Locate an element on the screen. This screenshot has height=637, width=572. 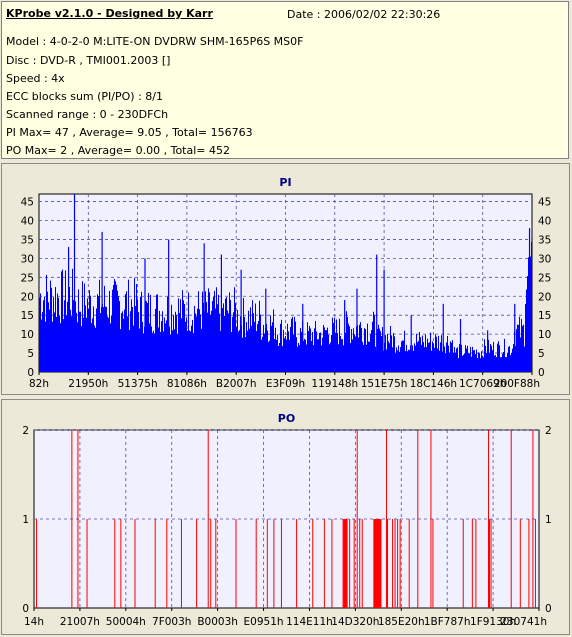
y-tick-label-right: 10 is located at coordinates (544, 335).